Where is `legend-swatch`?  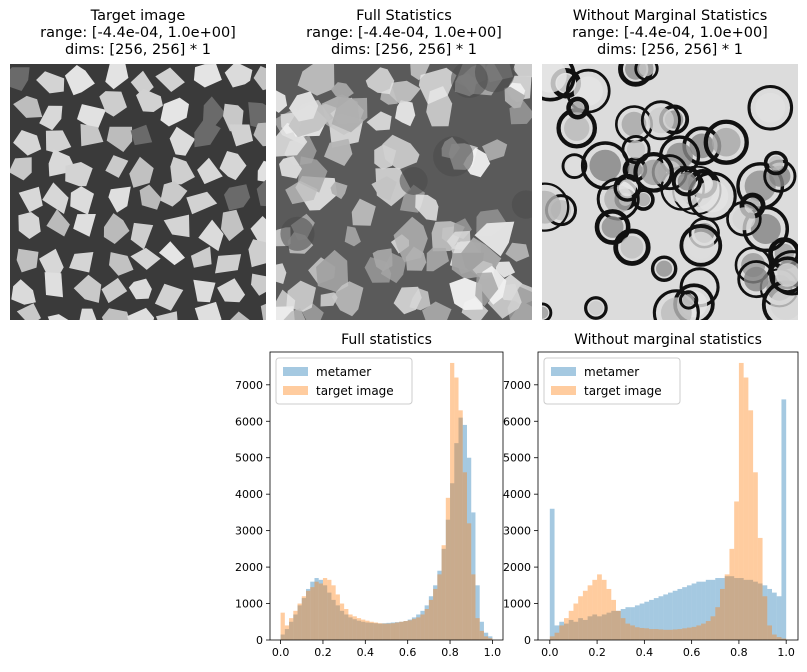 legend-swatch is located at coordinates (295, 390).